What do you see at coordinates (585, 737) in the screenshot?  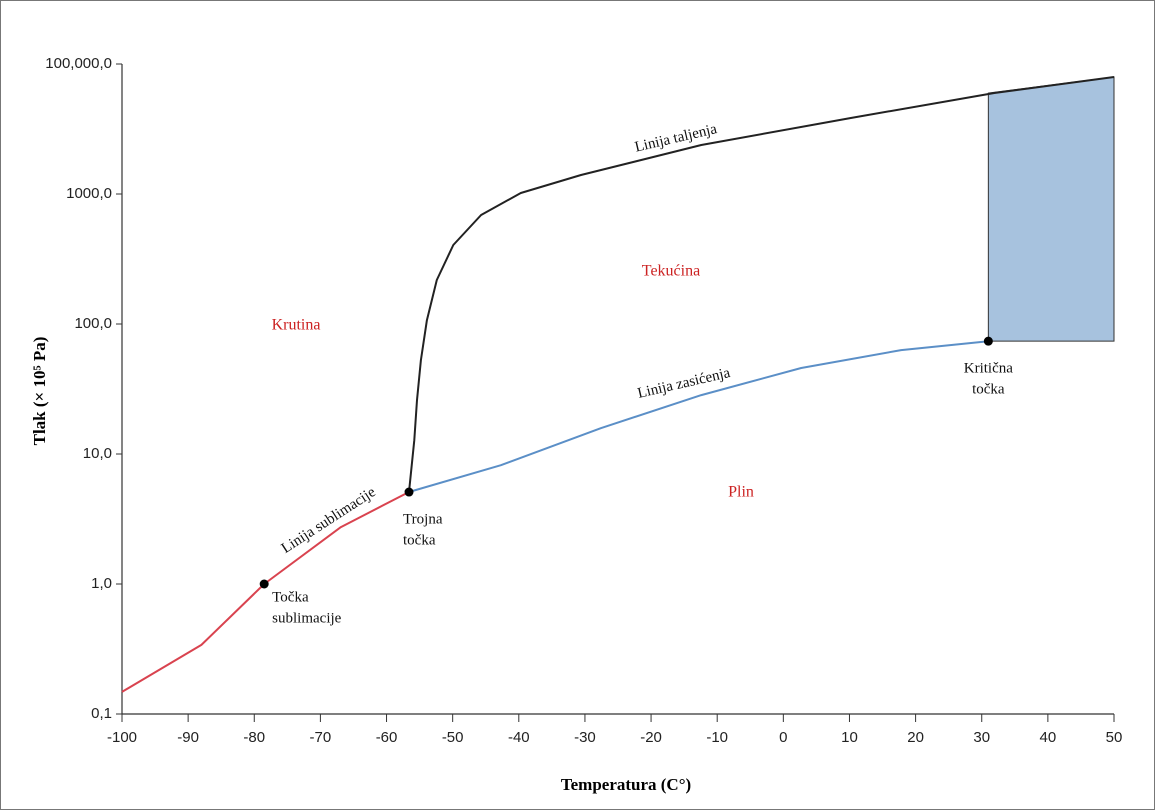 I see `x-tick-label: -30` at bounding box center [585, 737].